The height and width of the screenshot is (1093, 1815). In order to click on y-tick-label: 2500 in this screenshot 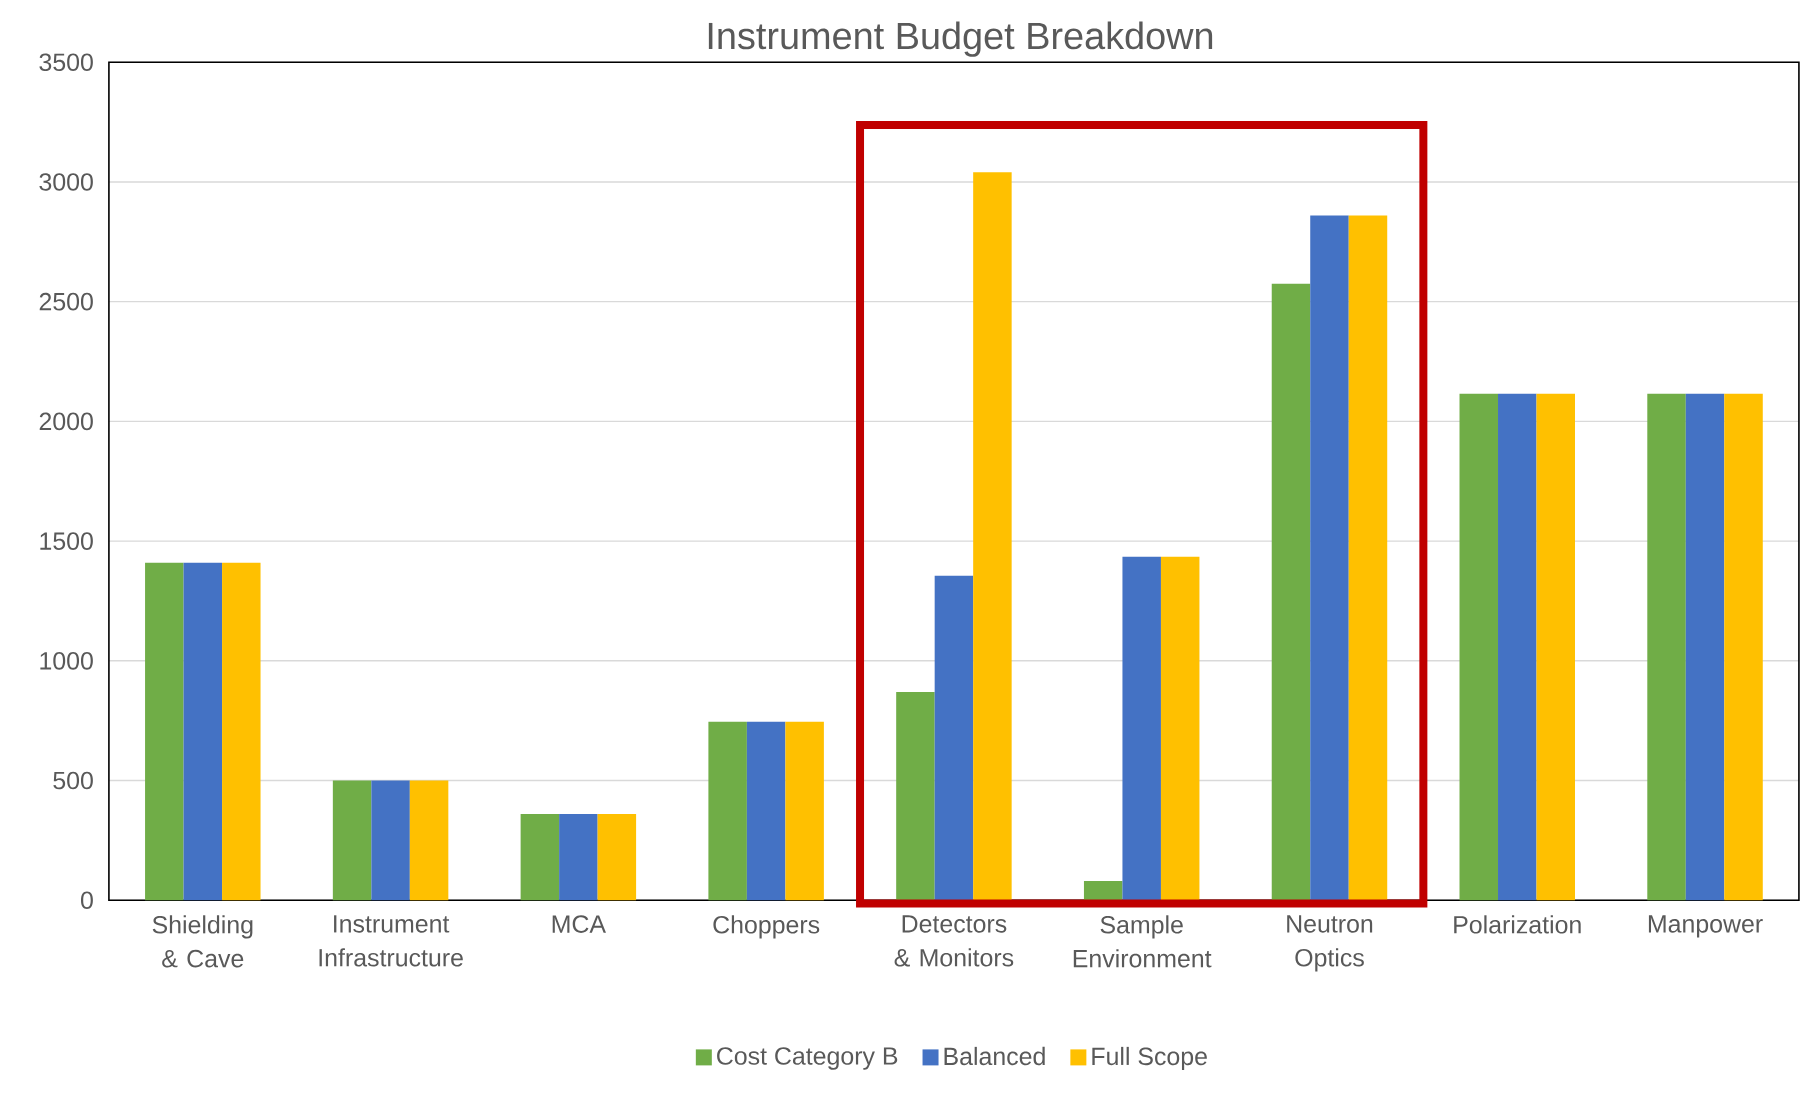, I will do `click(66, 301)`.